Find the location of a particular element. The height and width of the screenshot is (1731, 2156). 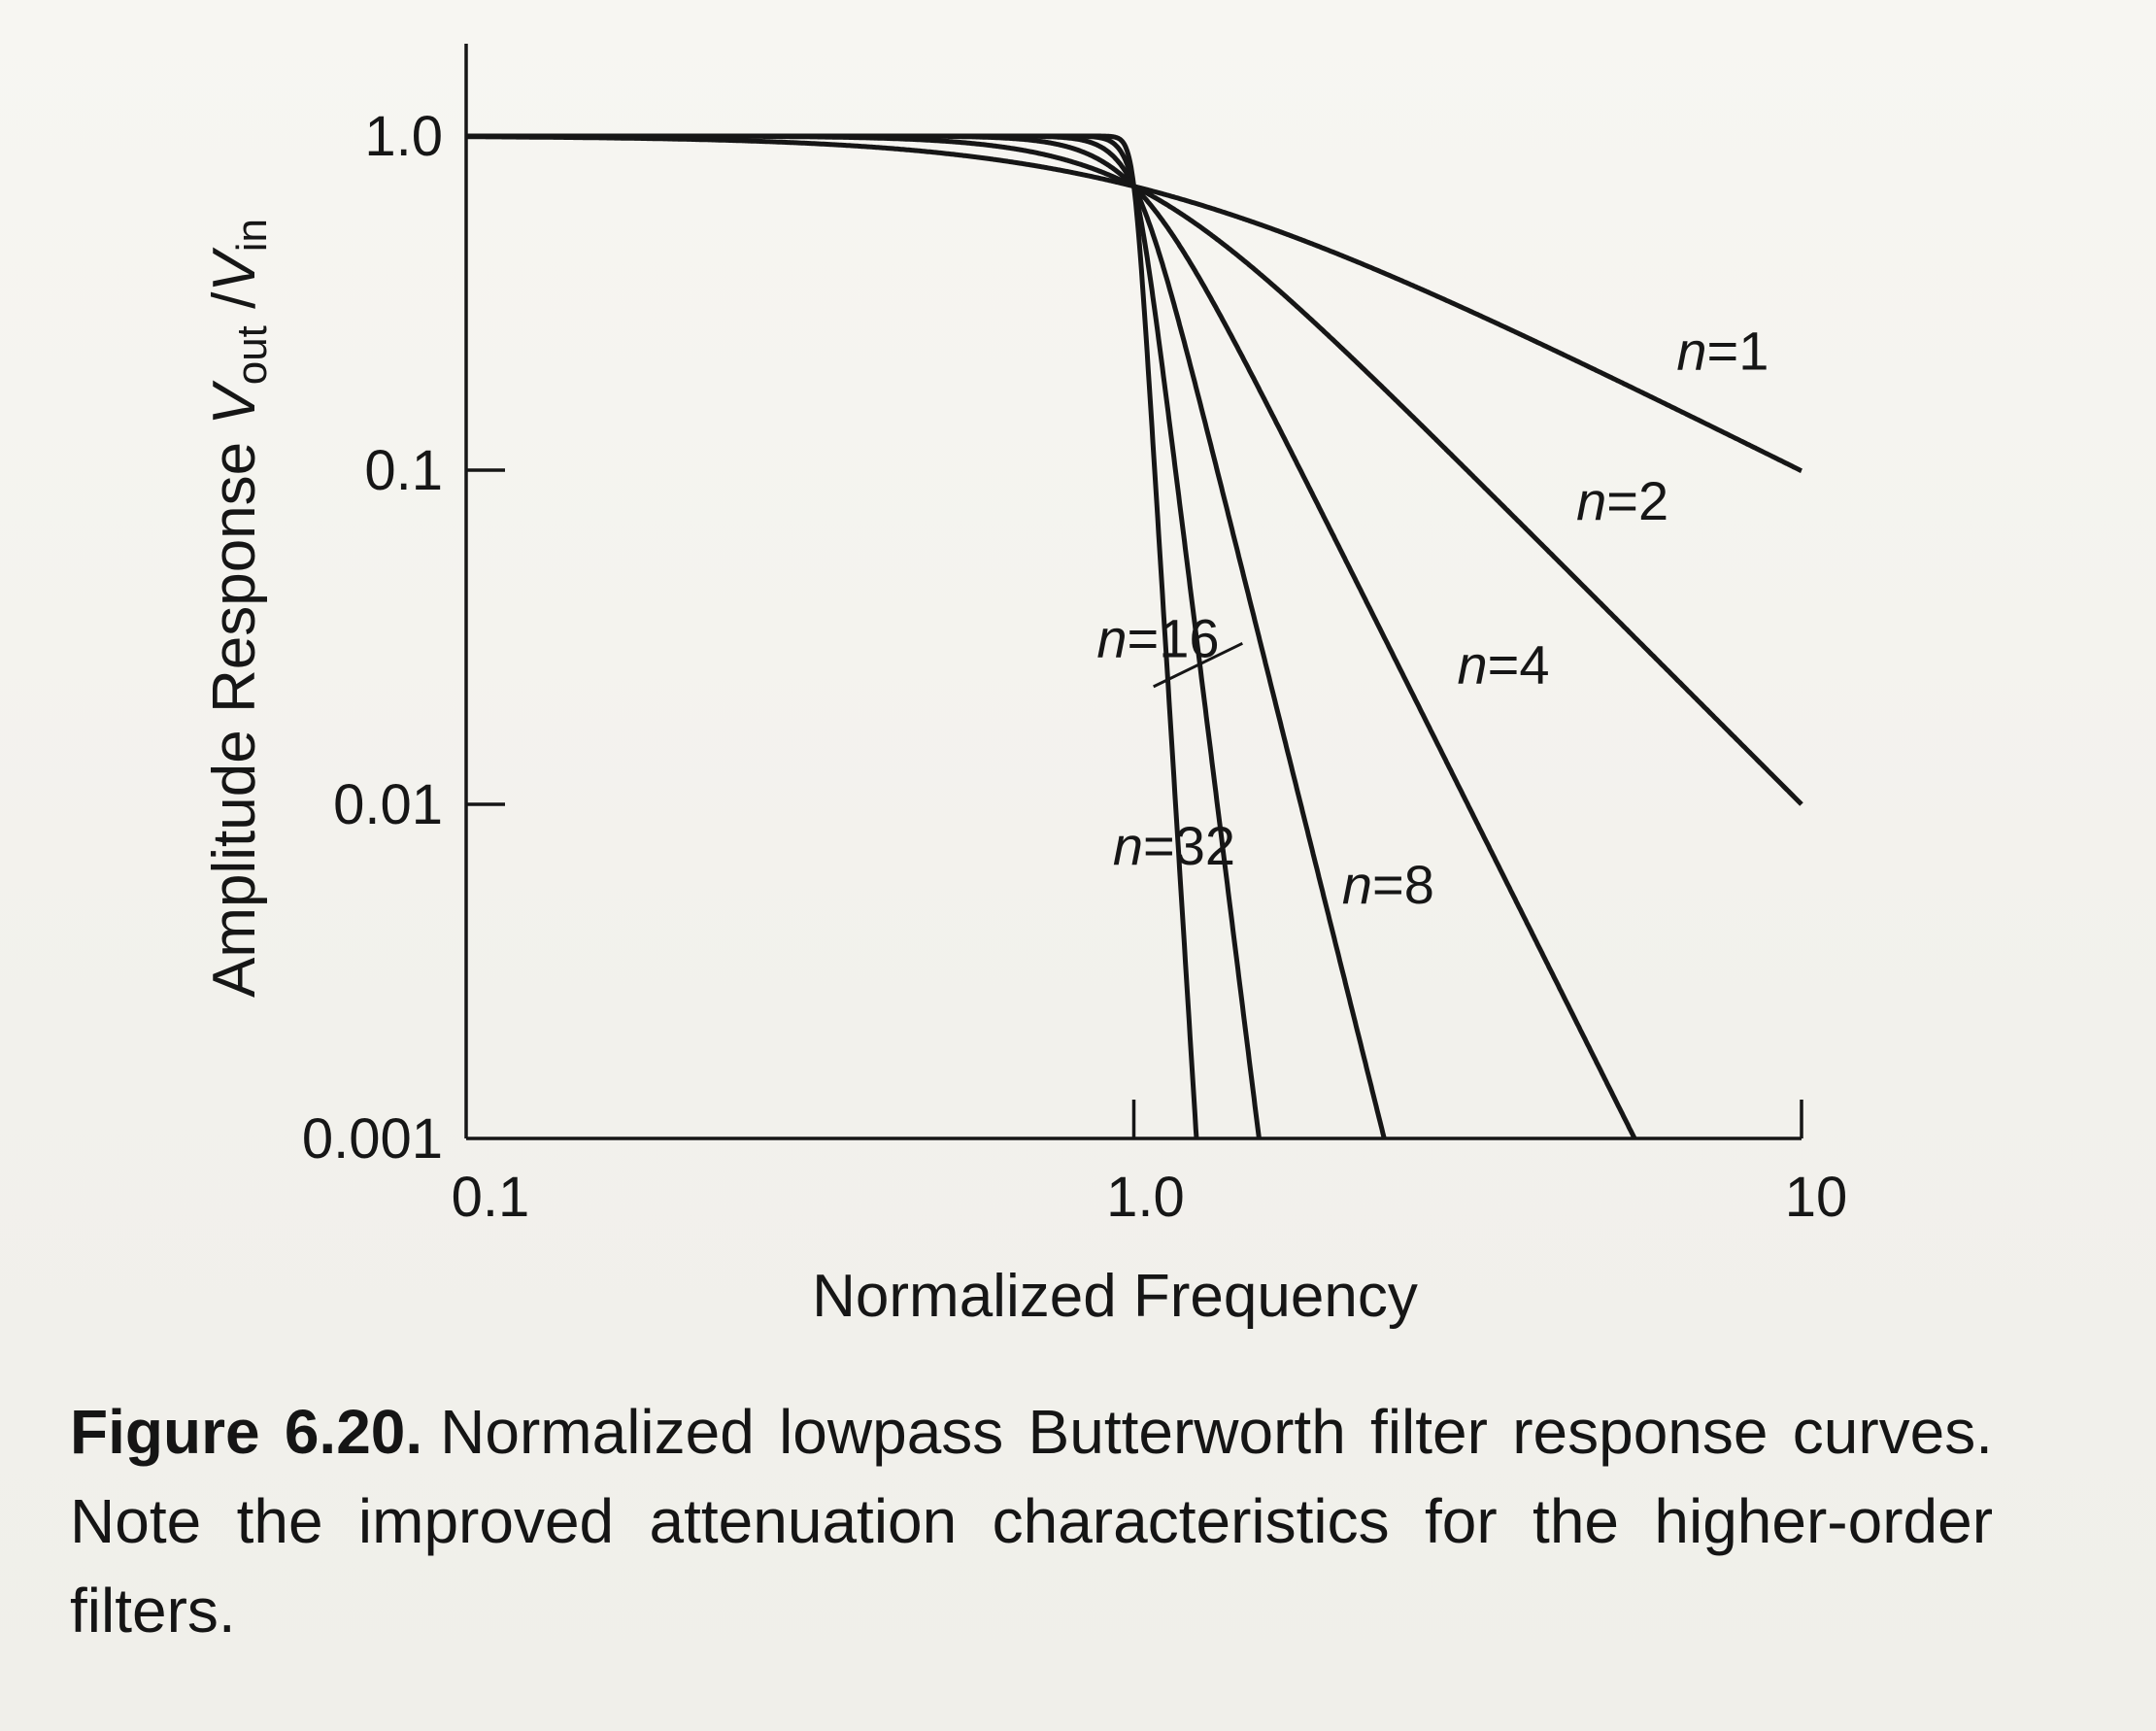

y-axis-title-slash: / is located at coordinates (234, 308).